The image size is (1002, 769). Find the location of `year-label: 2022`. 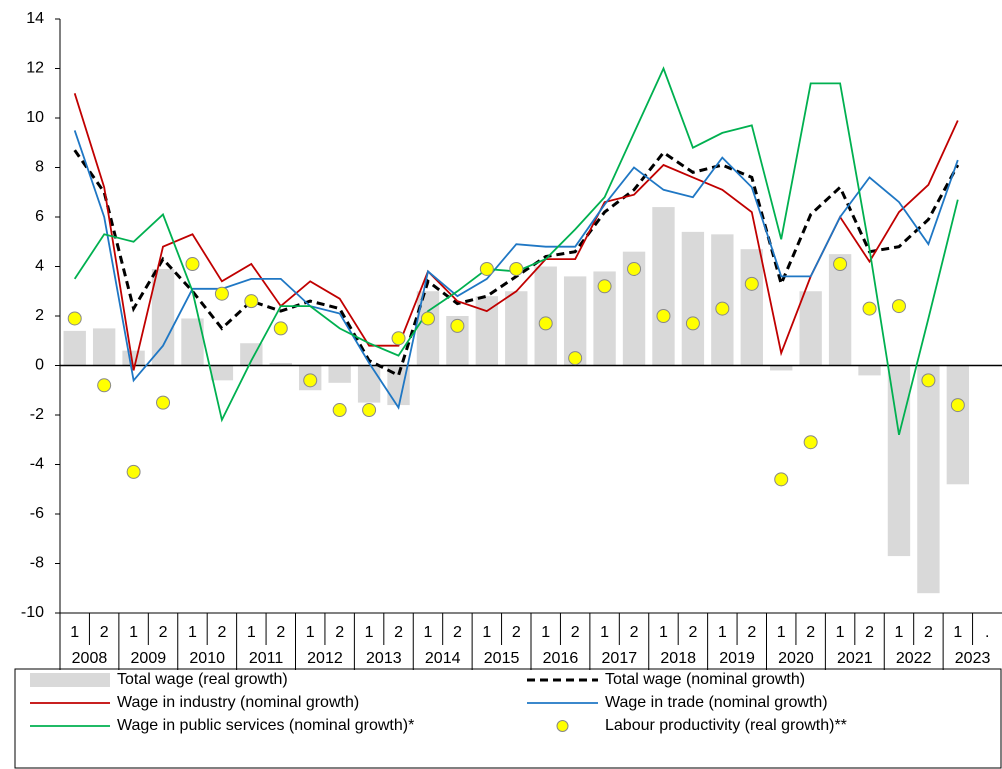

year-label: 2022 is located at coordinates (914, 658).